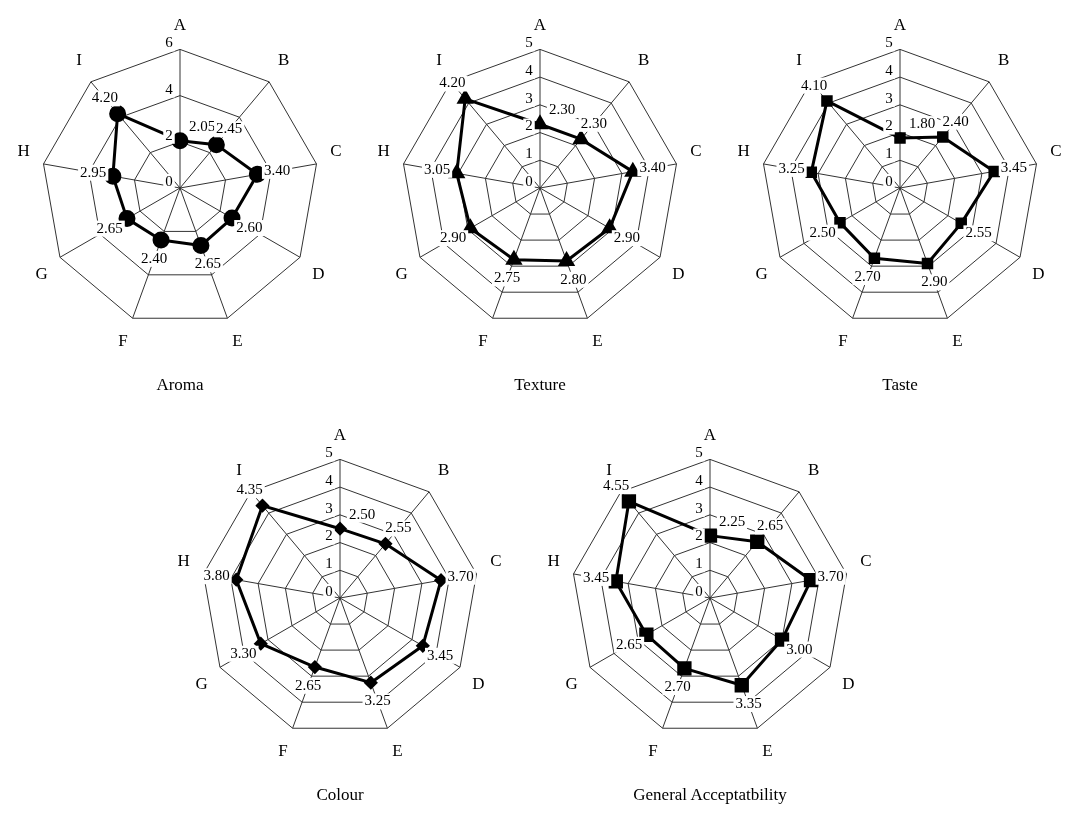  I want to click on data-label: 1.80, so click(922, 123).